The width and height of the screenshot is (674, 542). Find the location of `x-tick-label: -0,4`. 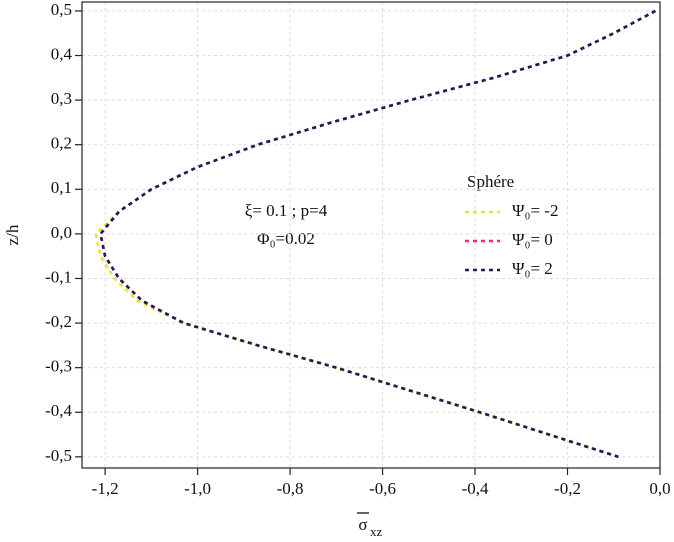

x-tick-label: -0,4 is located at coordinates (475, 488).